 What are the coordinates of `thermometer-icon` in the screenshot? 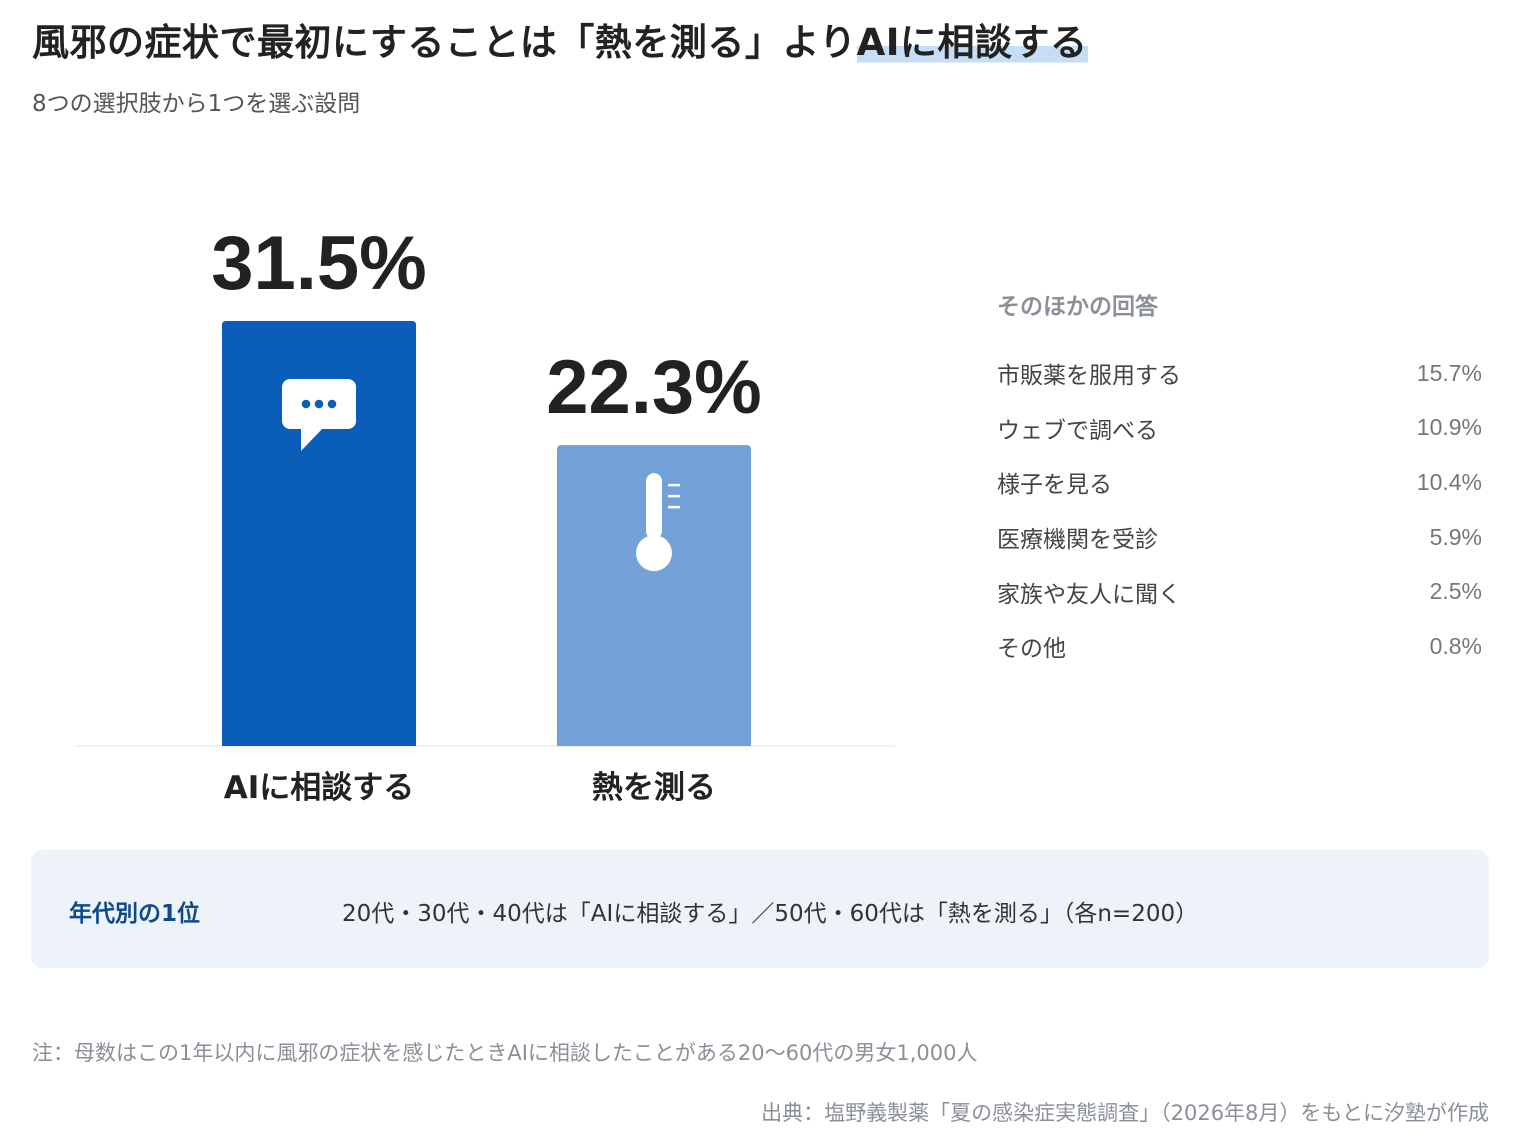 It's located at (658, 522).